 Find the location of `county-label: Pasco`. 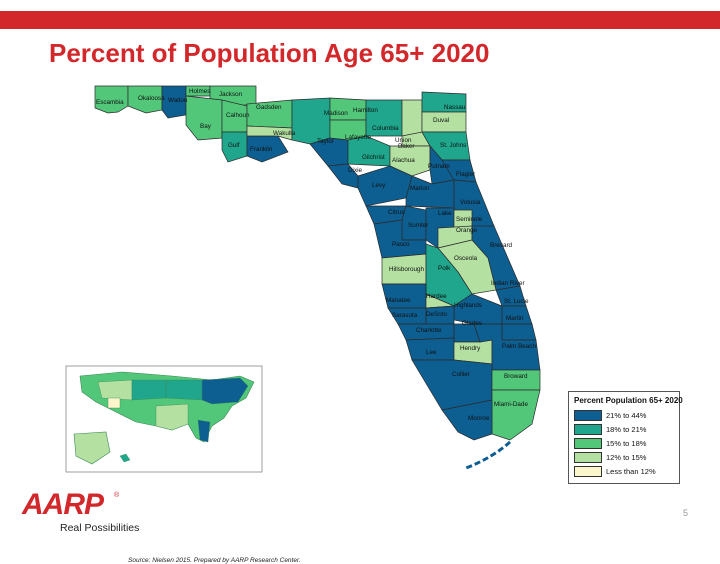

county-label: Pasco is located at coordinates (401, 244).